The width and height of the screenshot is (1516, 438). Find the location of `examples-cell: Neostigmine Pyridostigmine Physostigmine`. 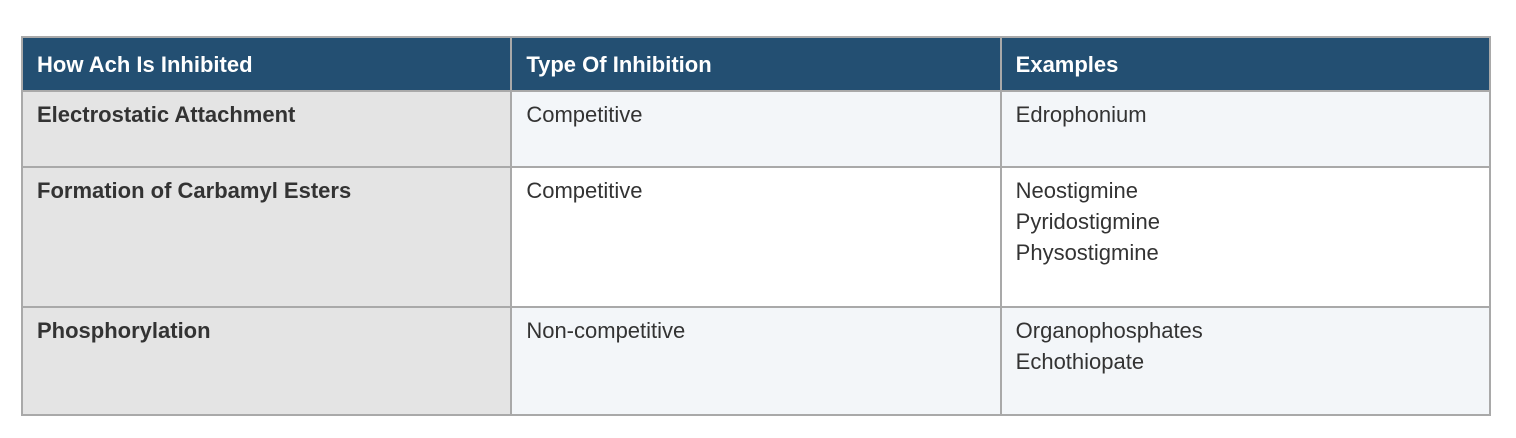

examples-cell: Neostigmine Pyridostigmine Physostigmine is located at coordinates (1245, 237).